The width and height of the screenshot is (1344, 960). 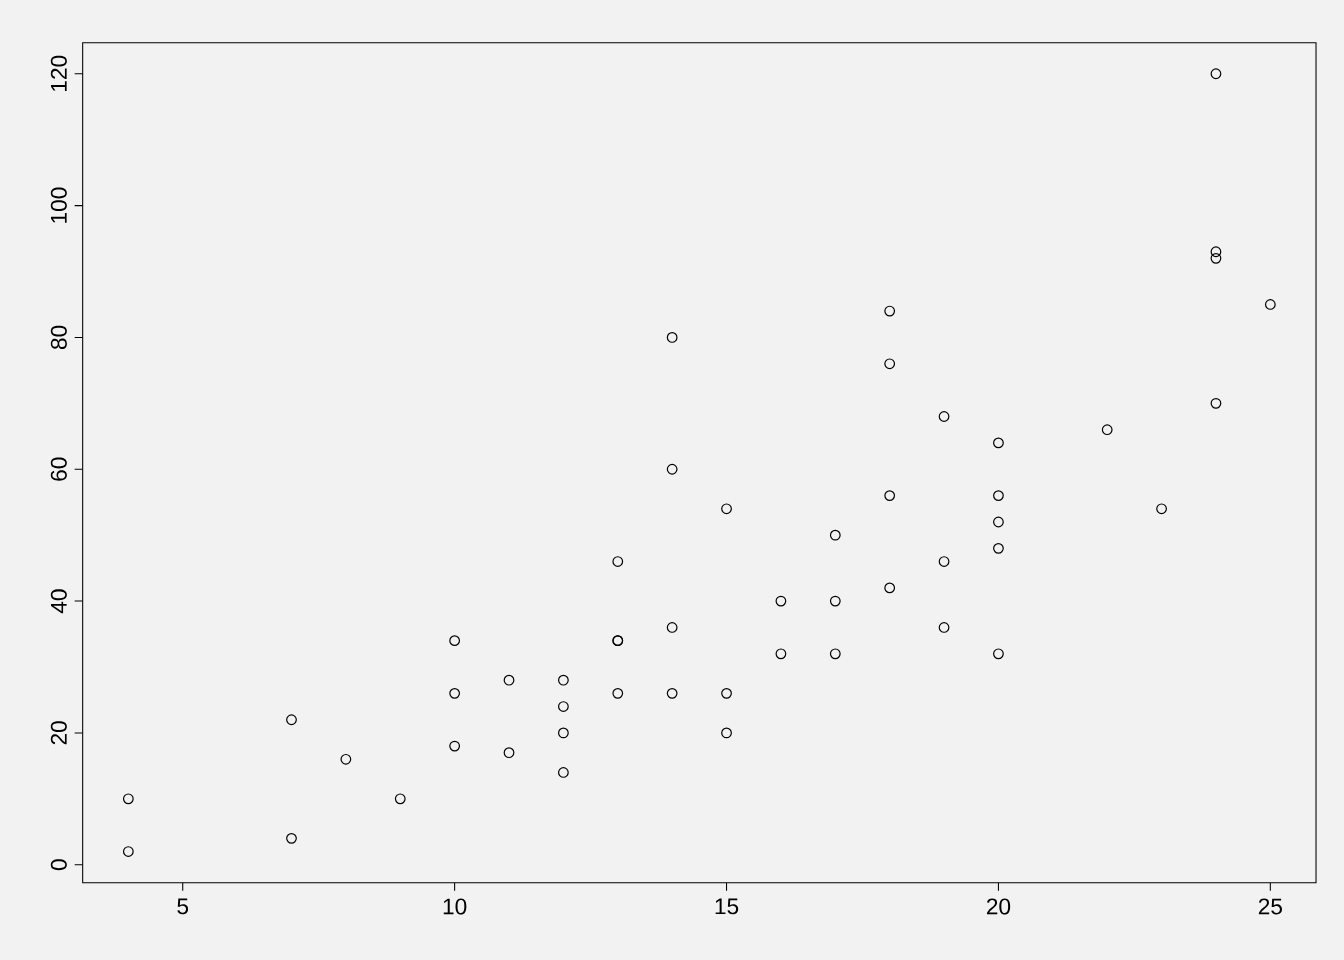 What do you see at coordinates (58, 337) in the screenshot?
I see `y-tick-label: 80` at bounding box center [58, 337].